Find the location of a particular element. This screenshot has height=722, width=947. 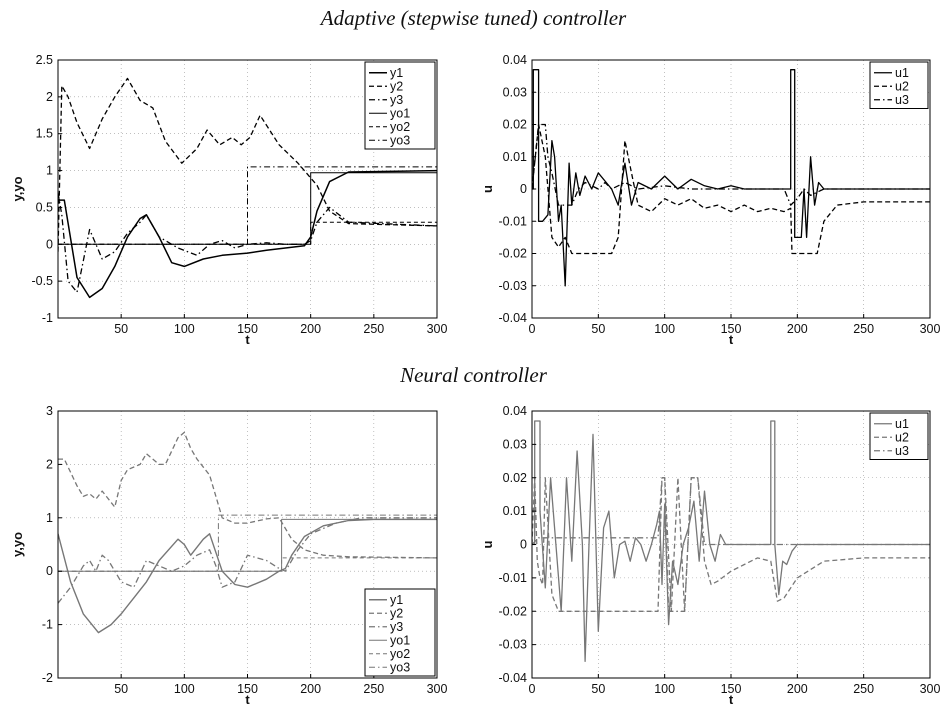

x-tick-label: 0 is located at coordinates (532, 329).